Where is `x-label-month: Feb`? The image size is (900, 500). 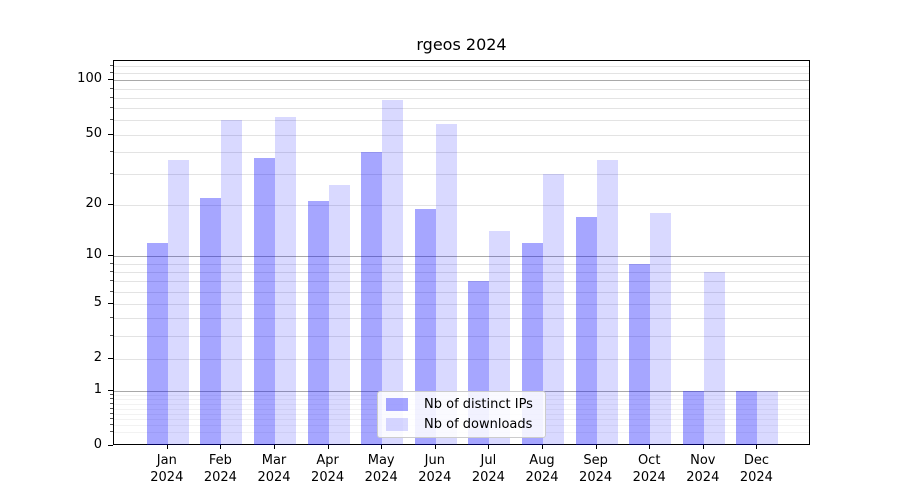 x-label-month: Feb is located at coordinates (220, 460).